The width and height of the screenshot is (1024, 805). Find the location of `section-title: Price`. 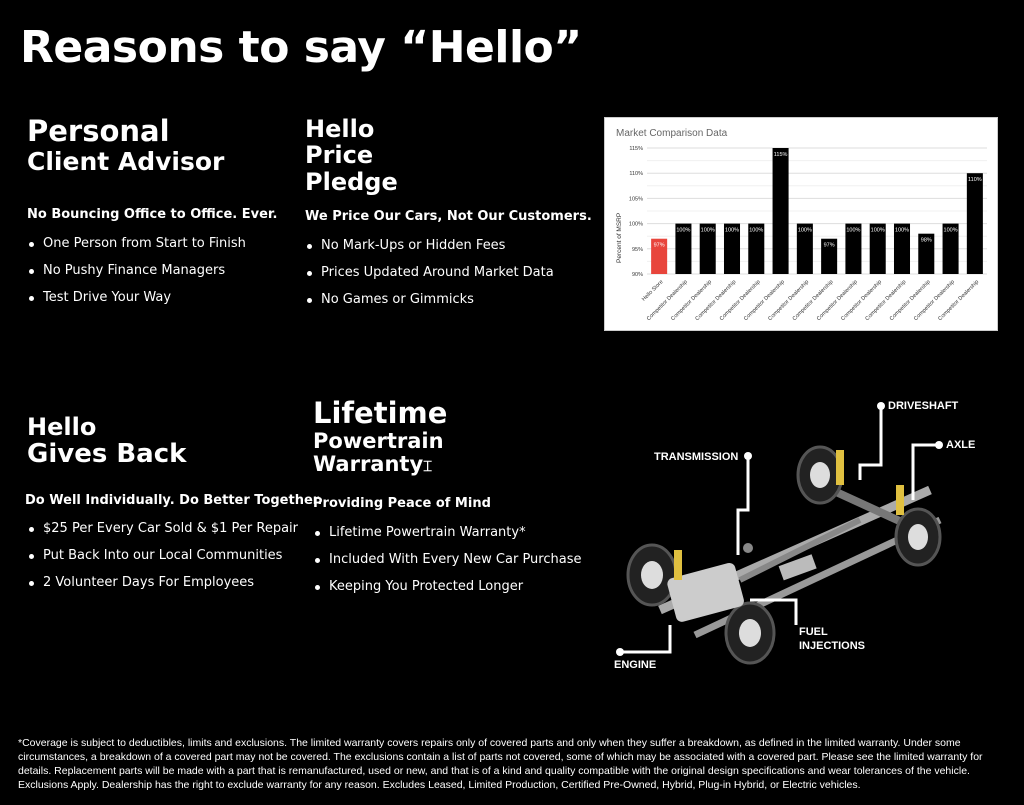

section-title: Price is located at coordinates (339, 155).